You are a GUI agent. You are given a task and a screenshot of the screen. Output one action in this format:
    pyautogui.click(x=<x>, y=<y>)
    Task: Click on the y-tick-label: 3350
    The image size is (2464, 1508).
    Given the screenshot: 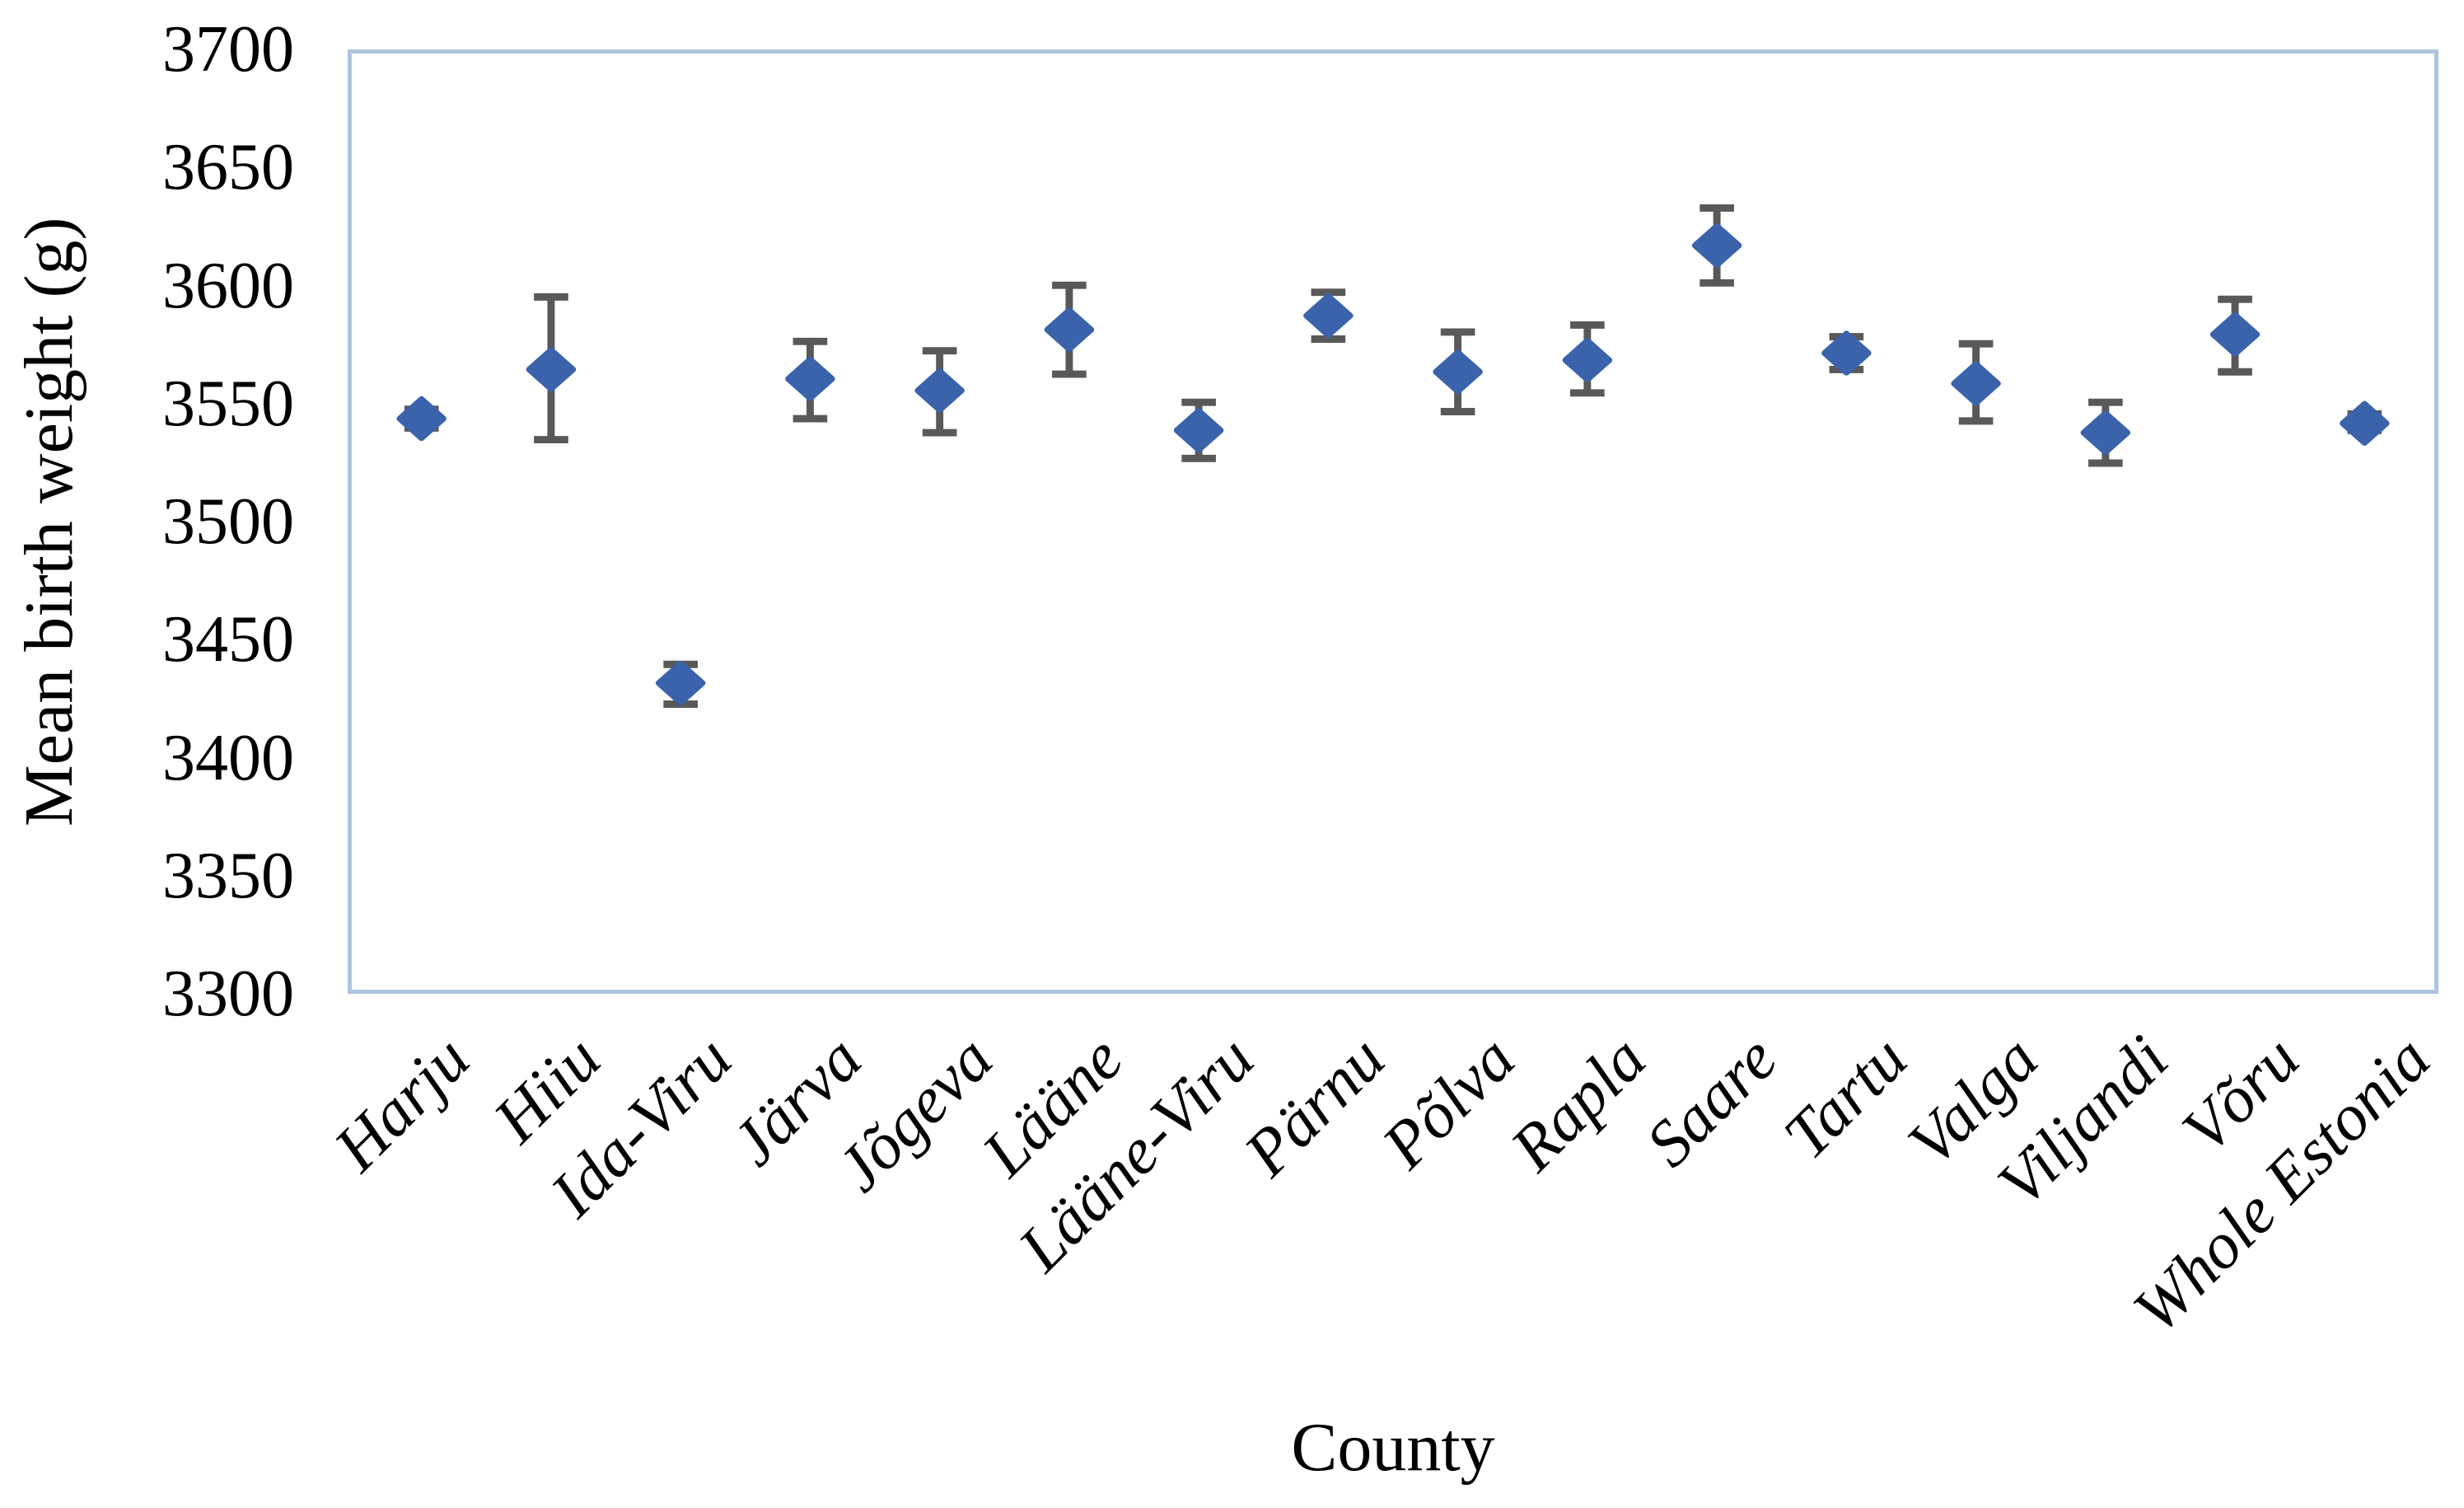 What is the action you would take?
    pyautogui.click(x=228, y=875)
    